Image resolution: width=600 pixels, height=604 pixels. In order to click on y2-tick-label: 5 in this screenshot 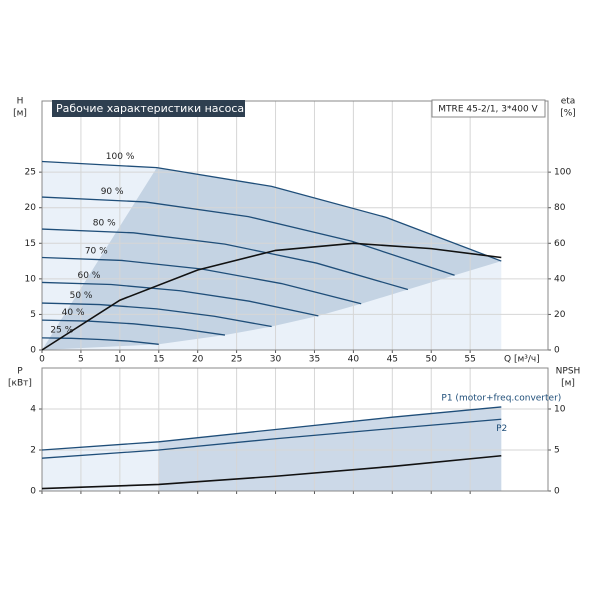, I will do `click(557, 451)`.